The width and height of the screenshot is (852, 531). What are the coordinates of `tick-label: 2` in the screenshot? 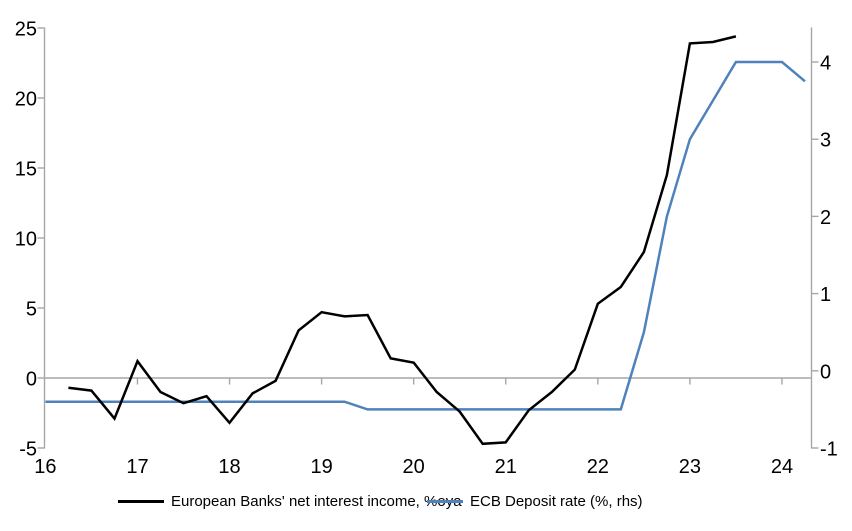 It's located at (825, 218).